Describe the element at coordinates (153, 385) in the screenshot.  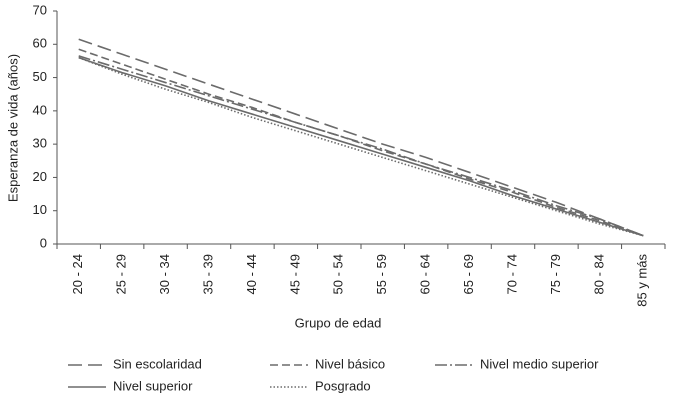
I see `legend-label: Nivel superior` at that location.